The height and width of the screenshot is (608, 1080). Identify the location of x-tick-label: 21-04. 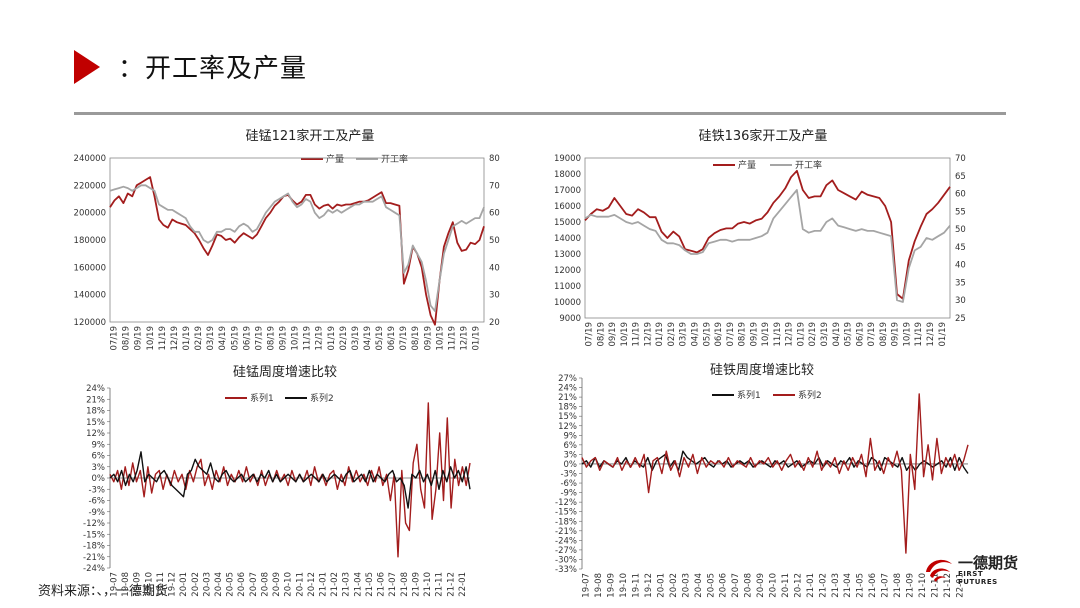
(848, 585).